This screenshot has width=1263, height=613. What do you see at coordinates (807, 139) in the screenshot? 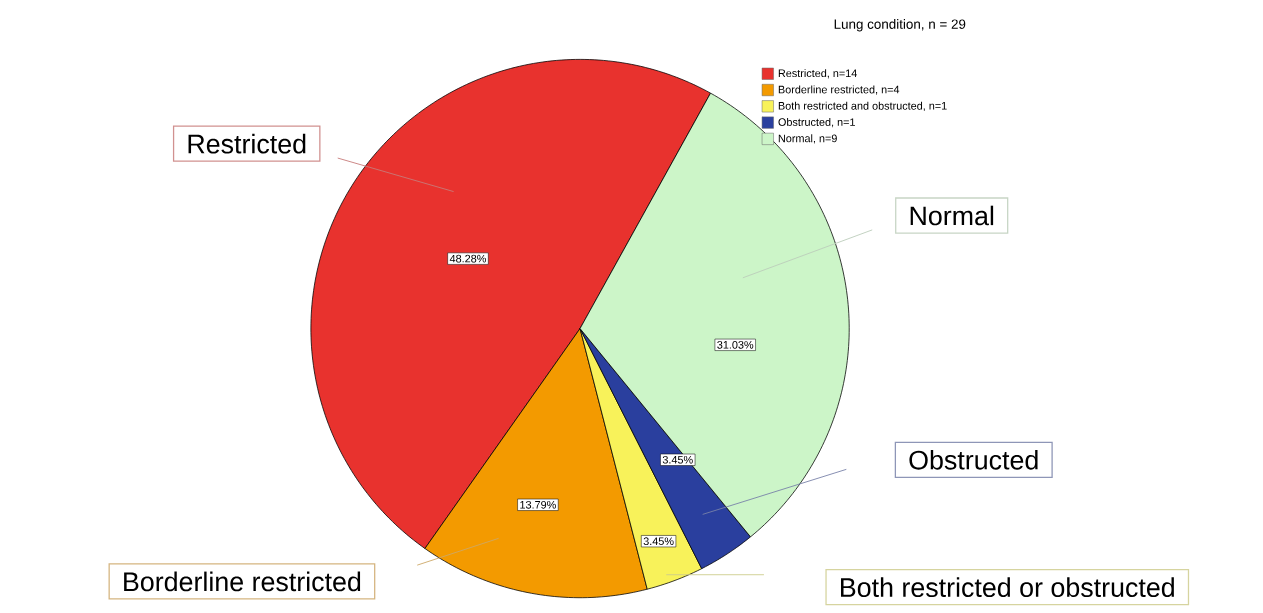
I see `legend-label: Normal, n=9` at bounding box center [807, 139].